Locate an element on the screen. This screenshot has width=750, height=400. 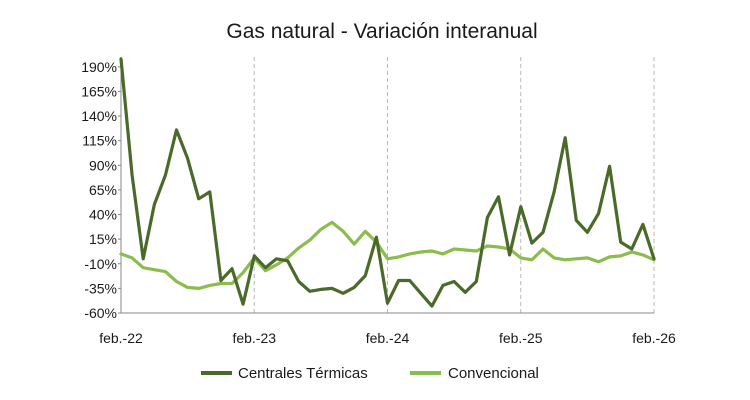
legend-item-centrales-termicas: Centrales Térmicas is located at coordinates (284, 373).